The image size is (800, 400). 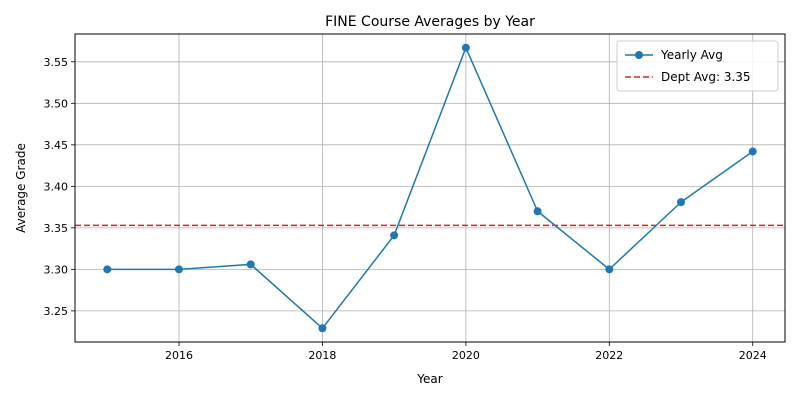 I want to click on legend-label: Yearly Avg, so click(x=691, y=55).